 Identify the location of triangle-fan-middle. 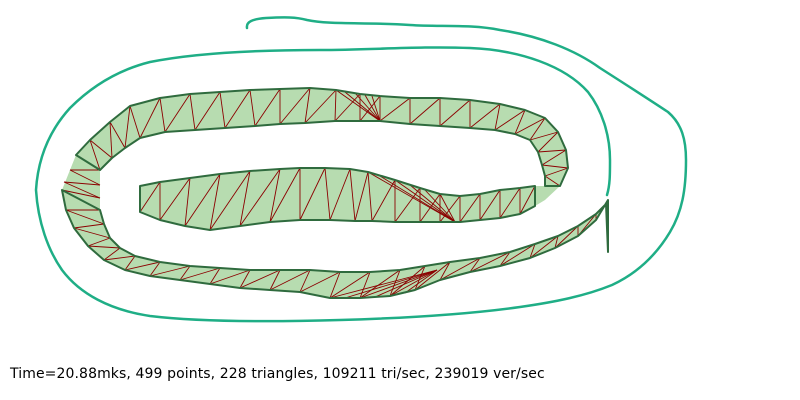
(411, 197).